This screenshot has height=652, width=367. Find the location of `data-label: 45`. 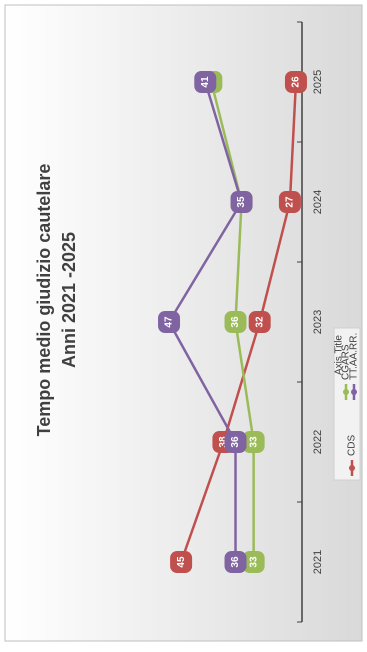

data-label: 45 is located at coordinates (181, 562).